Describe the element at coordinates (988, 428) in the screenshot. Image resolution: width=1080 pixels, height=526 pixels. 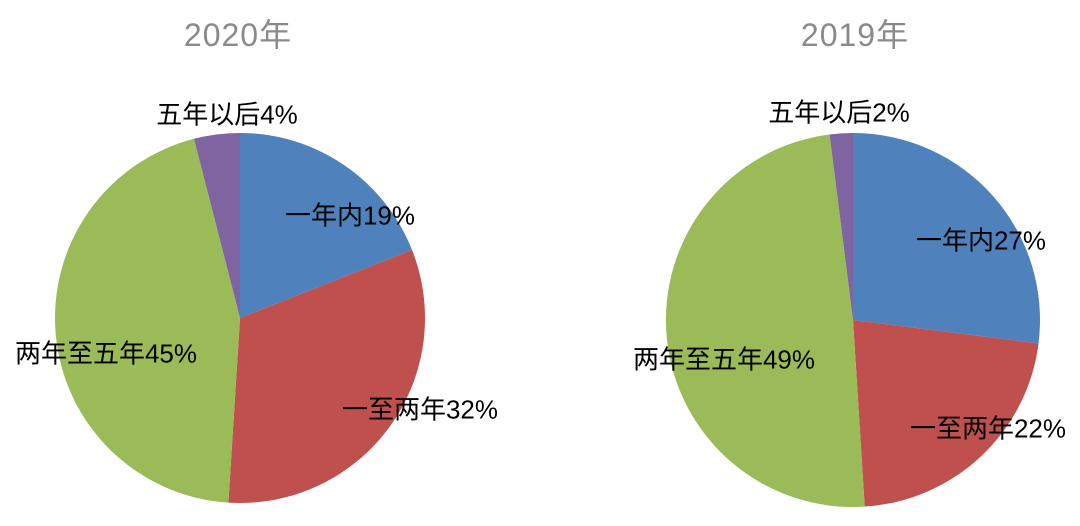
I see `label-2019-one-to-two-years: 一至两年22%` at that location.